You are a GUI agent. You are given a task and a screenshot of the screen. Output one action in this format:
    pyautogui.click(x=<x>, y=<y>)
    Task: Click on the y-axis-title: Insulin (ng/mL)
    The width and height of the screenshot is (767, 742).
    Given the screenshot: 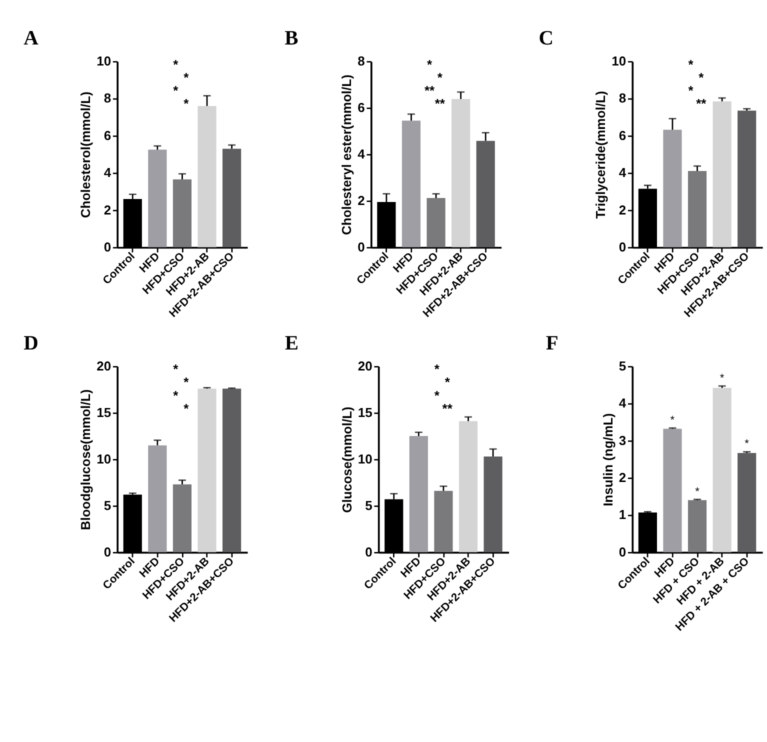 What is the action you would take?
    pyautogui.click(x=608, y=459)
    